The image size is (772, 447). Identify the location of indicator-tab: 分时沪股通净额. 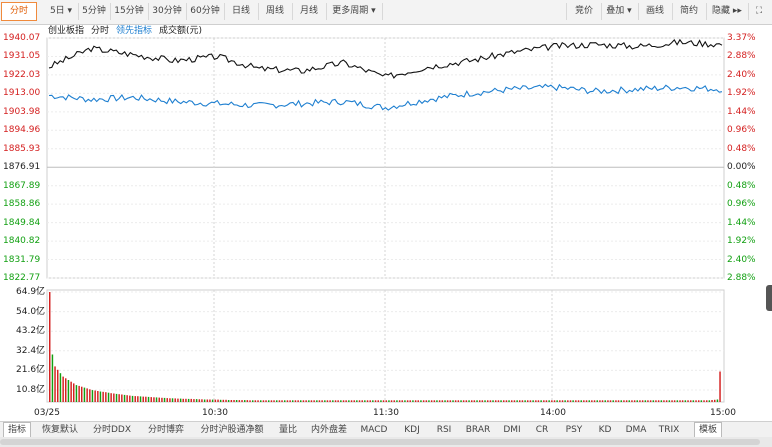
(232, 430).